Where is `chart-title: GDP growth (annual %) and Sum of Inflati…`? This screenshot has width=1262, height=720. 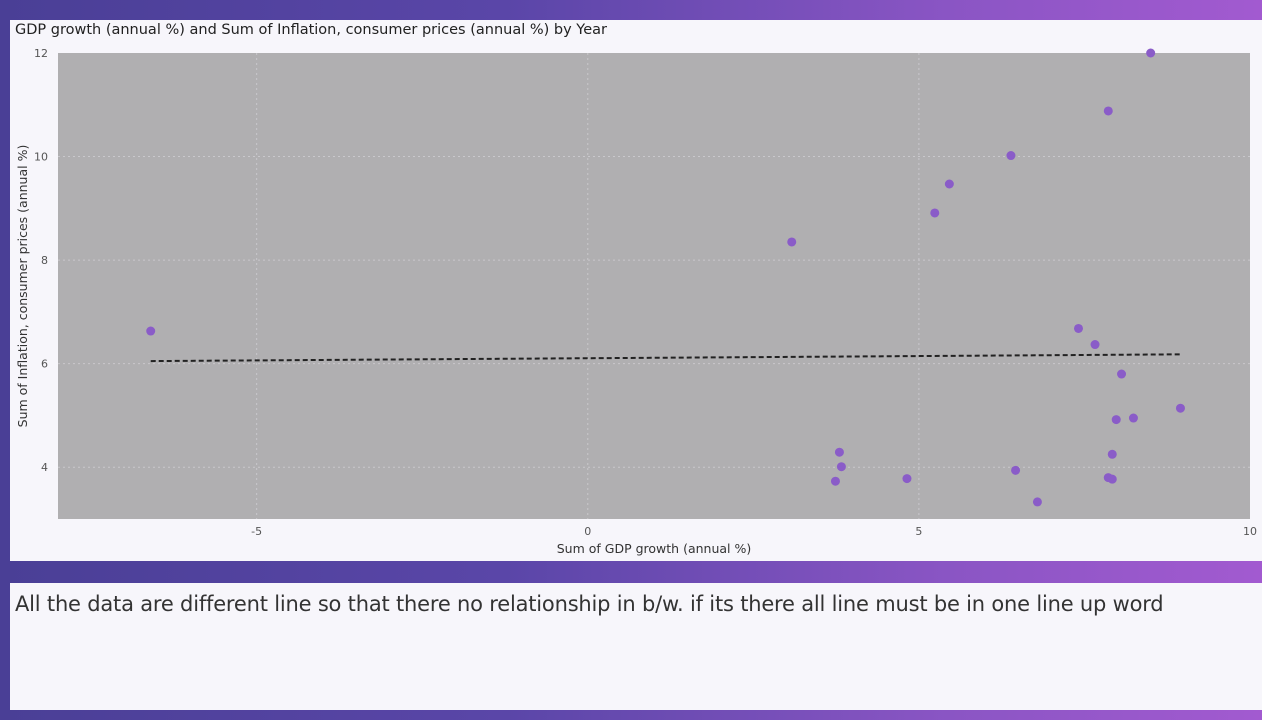
chart-title: GDP growth (annual %) and Sum of Inflati… is located at coordinates (311, 30).